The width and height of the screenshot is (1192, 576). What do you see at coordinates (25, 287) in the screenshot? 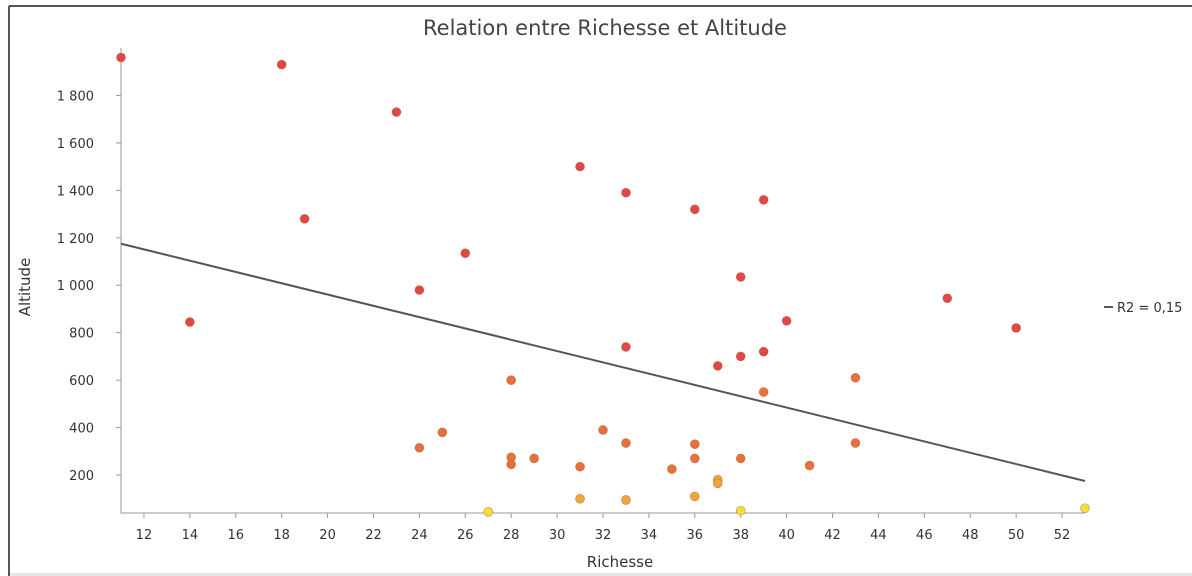
I see `y-axis-title: Altitude` at bounding box center [25, 287].